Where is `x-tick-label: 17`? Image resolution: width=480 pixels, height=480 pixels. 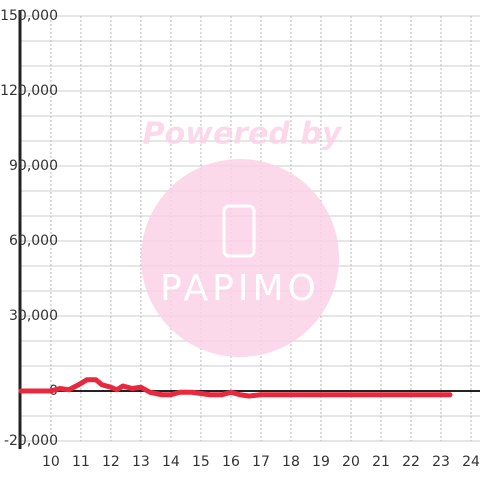 x-tick-label: 17 is located at coordinates (261, 462).